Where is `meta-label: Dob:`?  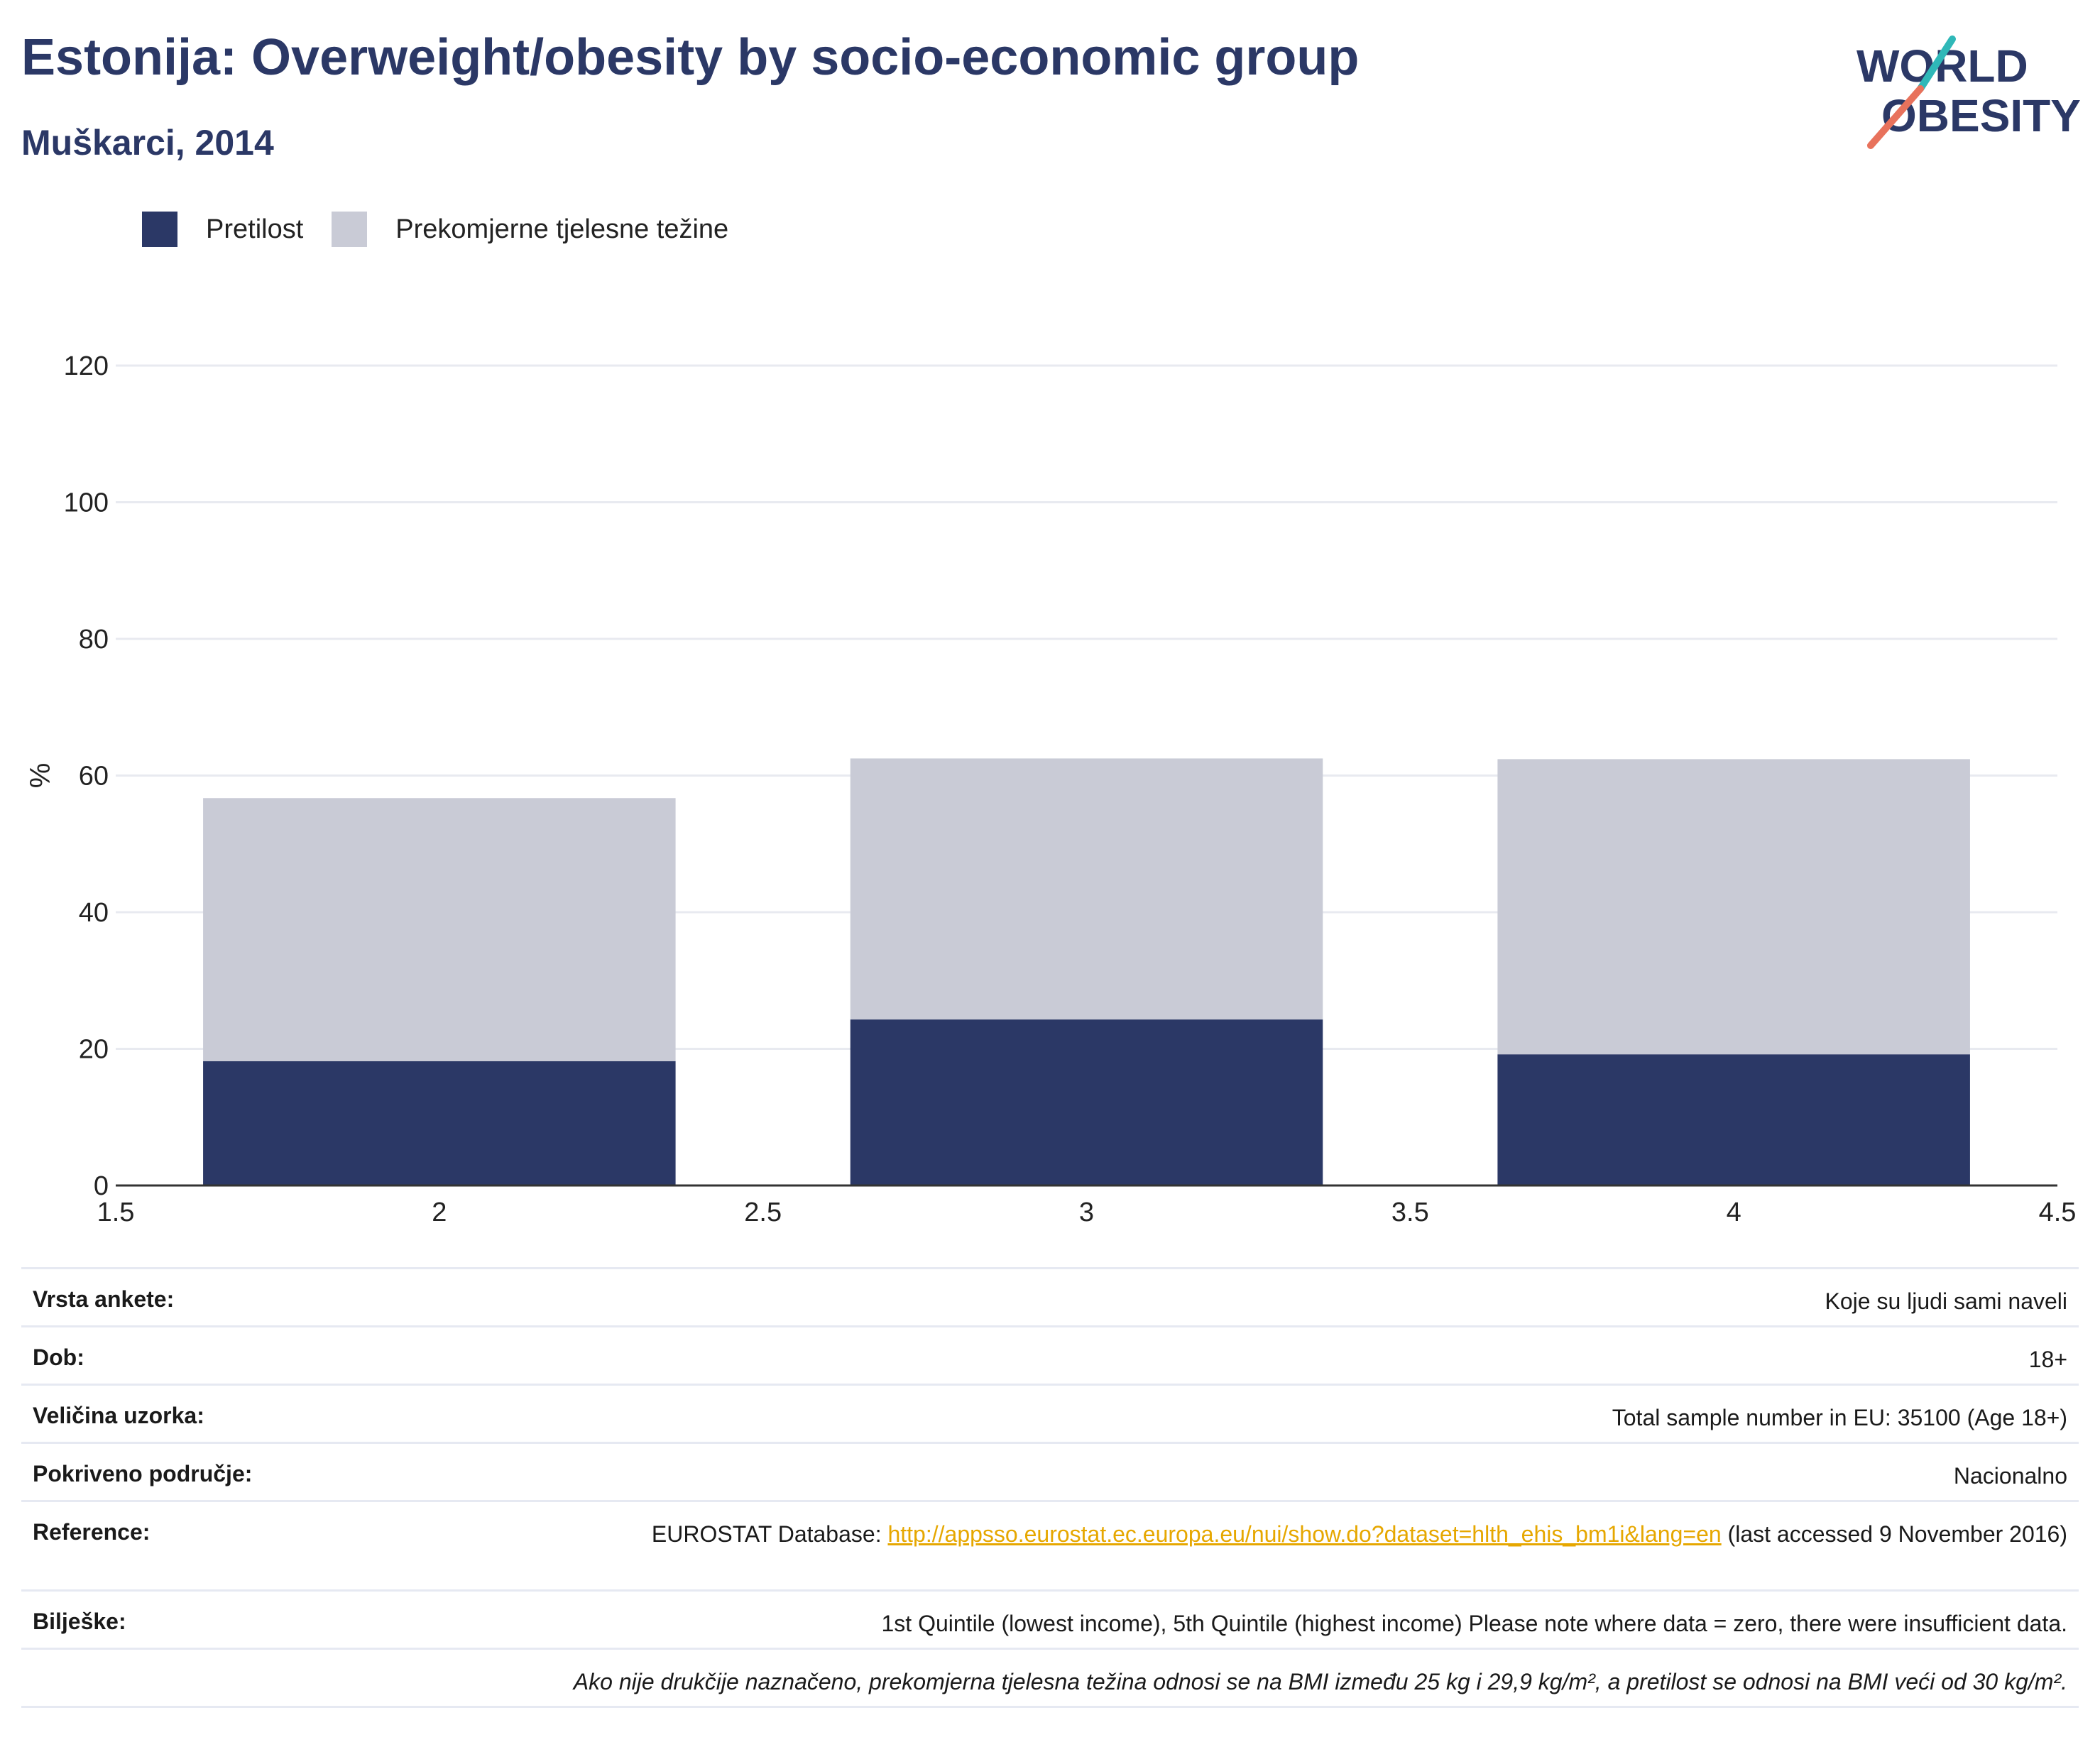
meta-label: Dob: is located at coordinates (281, 1355).